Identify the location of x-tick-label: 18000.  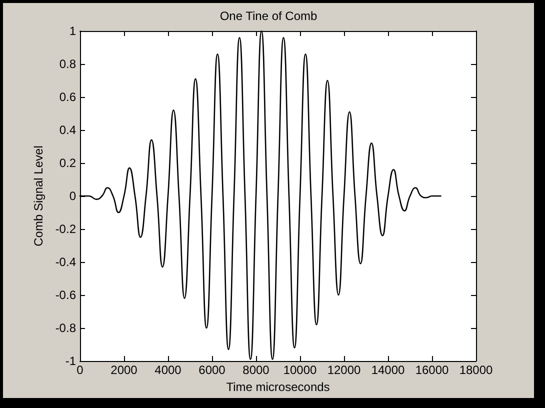
(476, 370).